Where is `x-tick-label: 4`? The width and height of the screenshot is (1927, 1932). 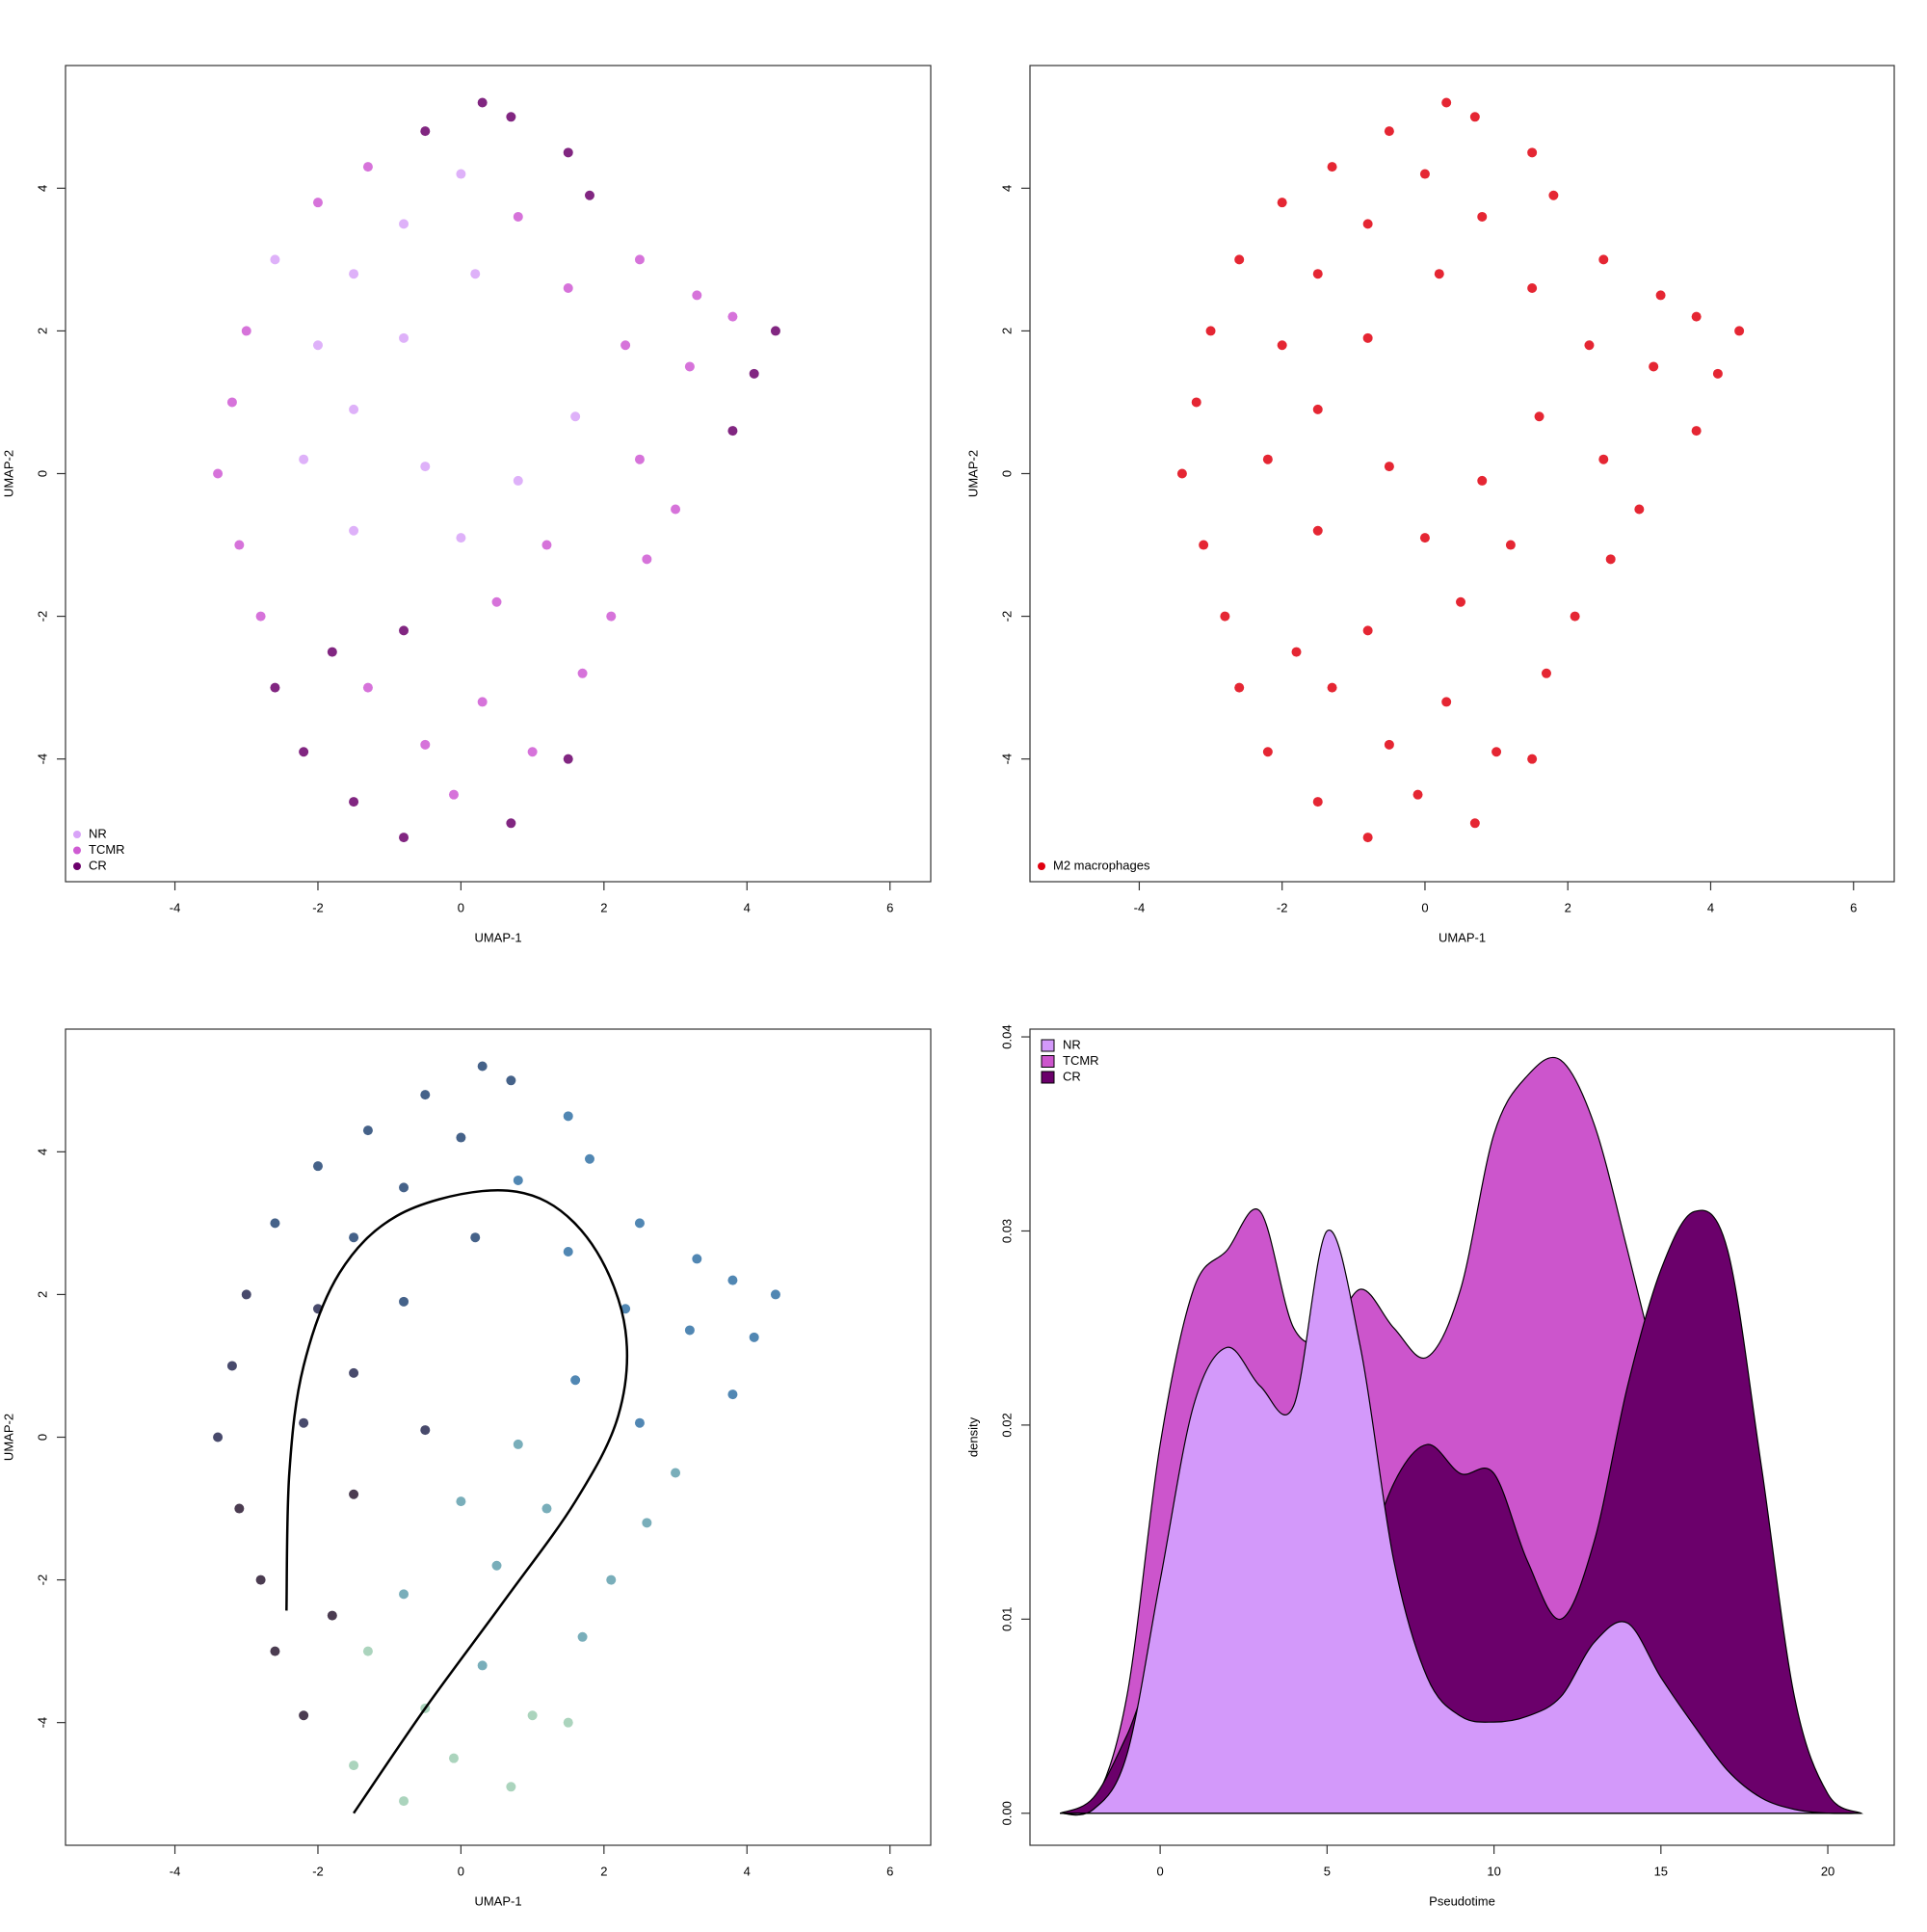
x-tick-label: 4 is located at coordinates (747, 907).